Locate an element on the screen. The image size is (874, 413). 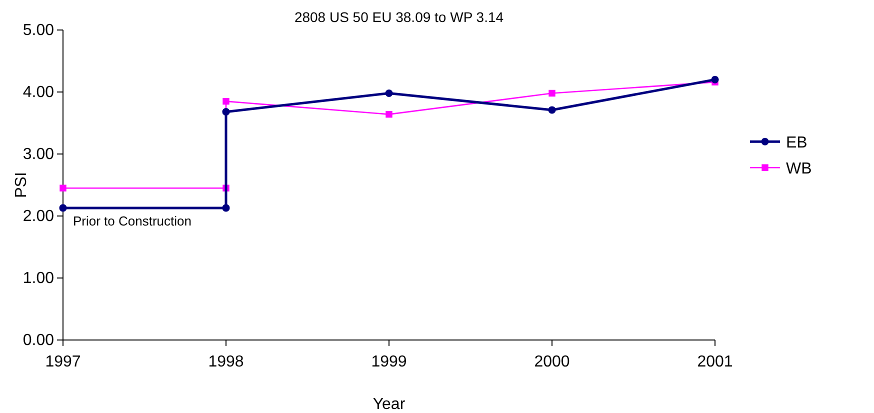
y-tick-label: 5.00 is located at coordinates (38, 31).